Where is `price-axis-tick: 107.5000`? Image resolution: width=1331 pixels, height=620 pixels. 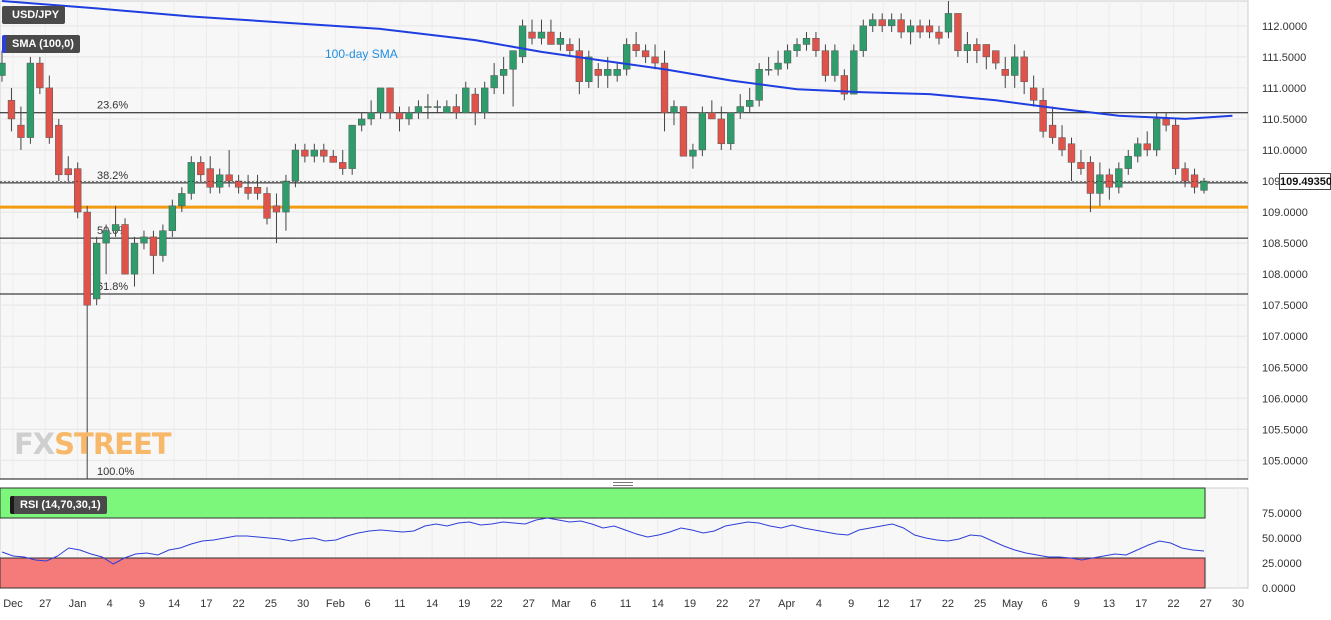 price-axis-tick: 107.5000 is located at coordinates (1285, 306).